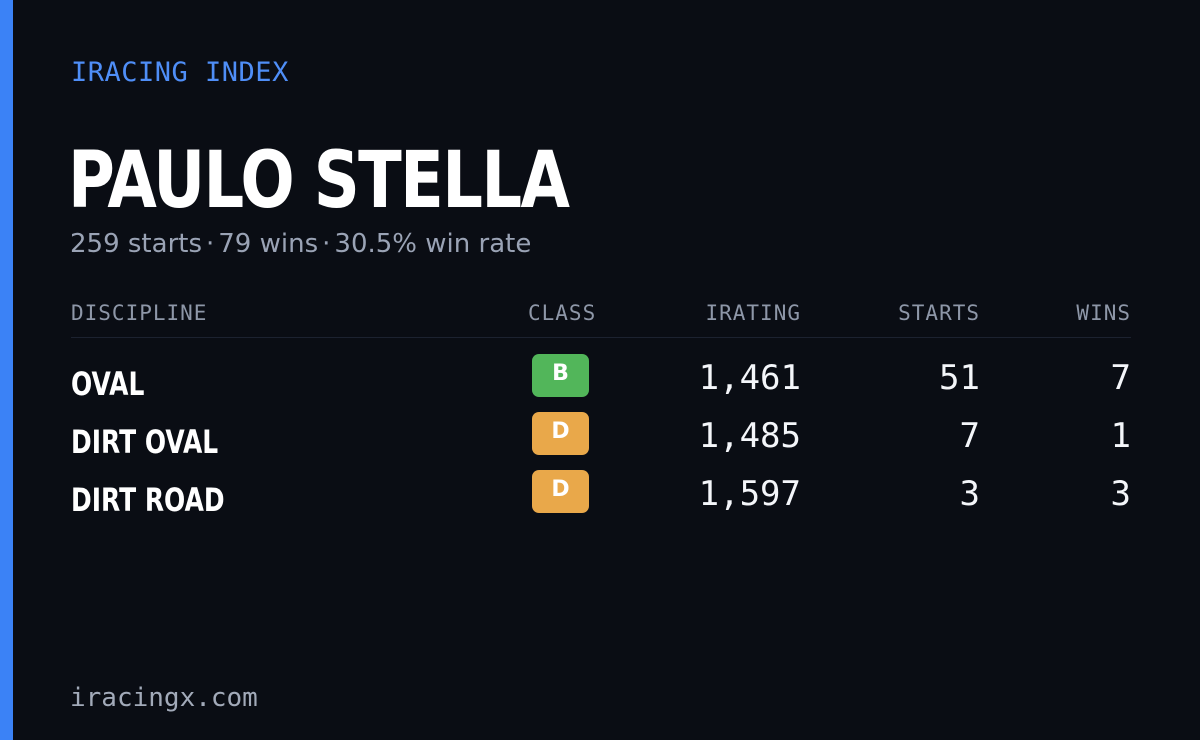 The width and height of the screenshot is (1200, 740). I want to click on discipline-name: DIRT OVAL, so click(145, 442).